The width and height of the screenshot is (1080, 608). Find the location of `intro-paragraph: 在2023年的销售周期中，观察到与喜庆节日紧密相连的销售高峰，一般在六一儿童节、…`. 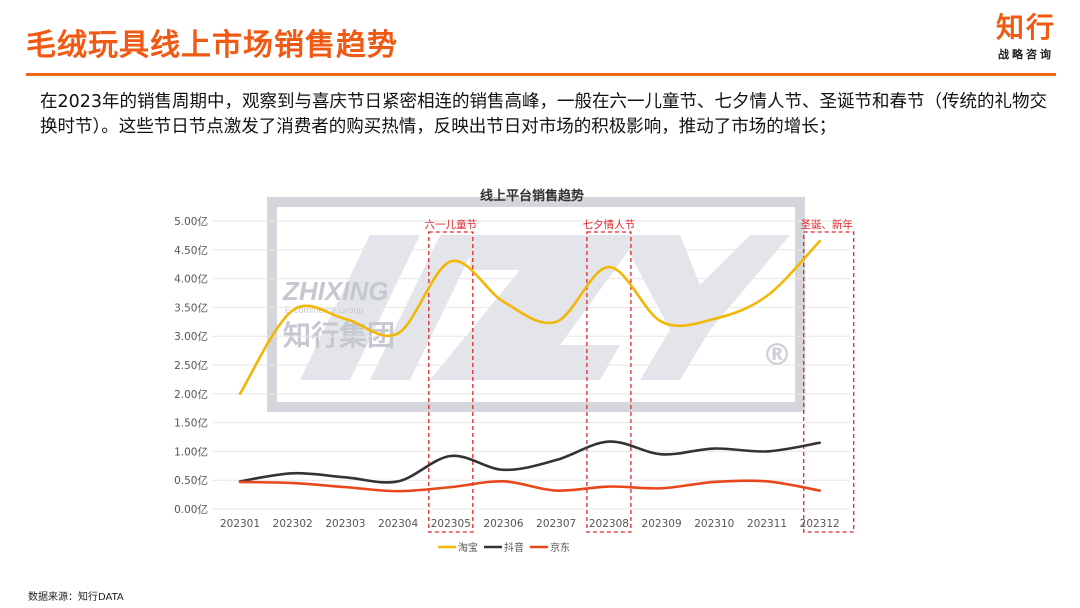

intro-paragraph: 在2023年的销售周期中，观察到与喜庆节日紧密相连的销售高峰，一般在六一儿童节、… is located at coordinates (544, 114).